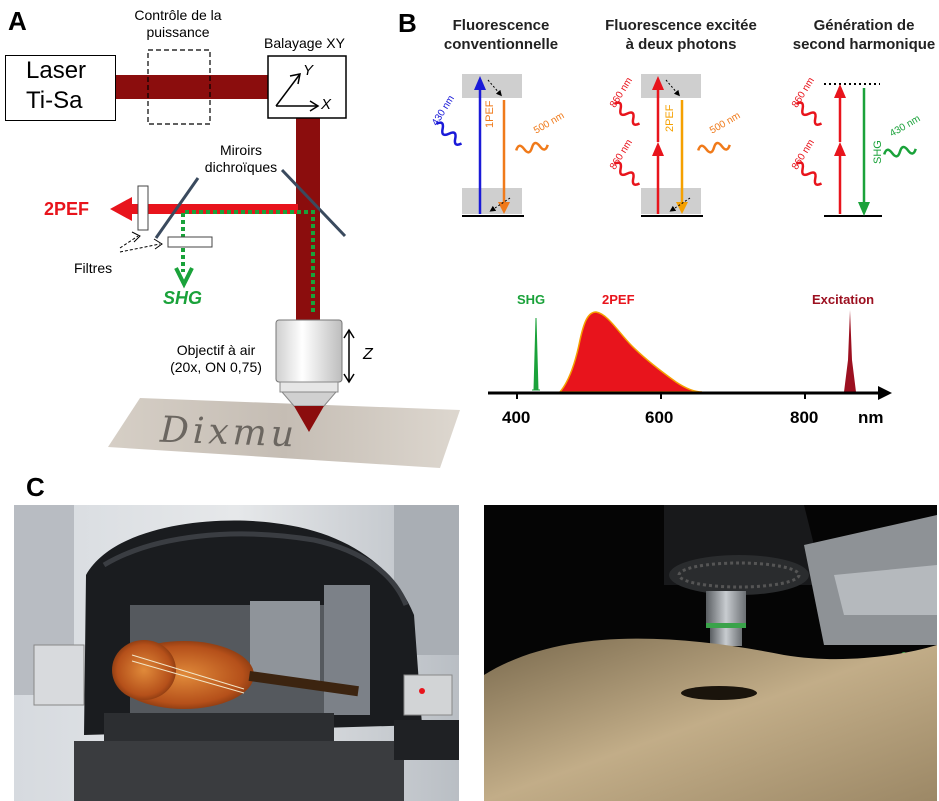 This screenshot has height=801, width=939. Describe the element at coordinates (516, 417) in the screenshot. I see `tick-400: 400` at that location.